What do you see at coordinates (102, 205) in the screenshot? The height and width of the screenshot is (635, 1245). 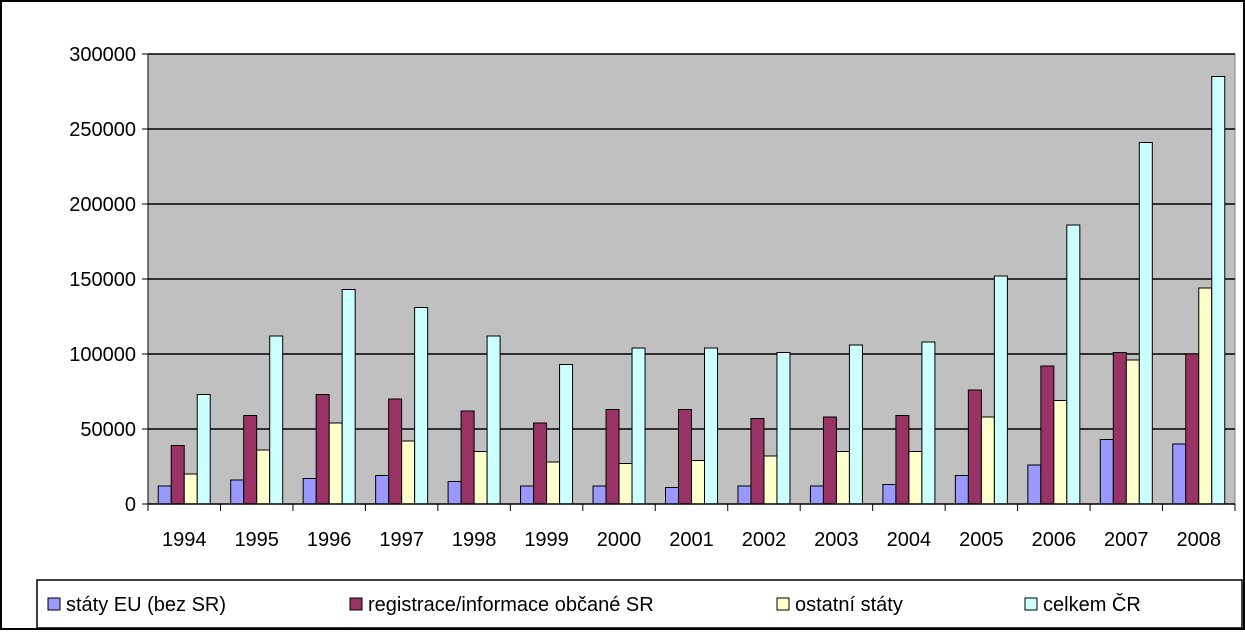 I see `y-tick-label: 200000` at bounding box center [102, 205].